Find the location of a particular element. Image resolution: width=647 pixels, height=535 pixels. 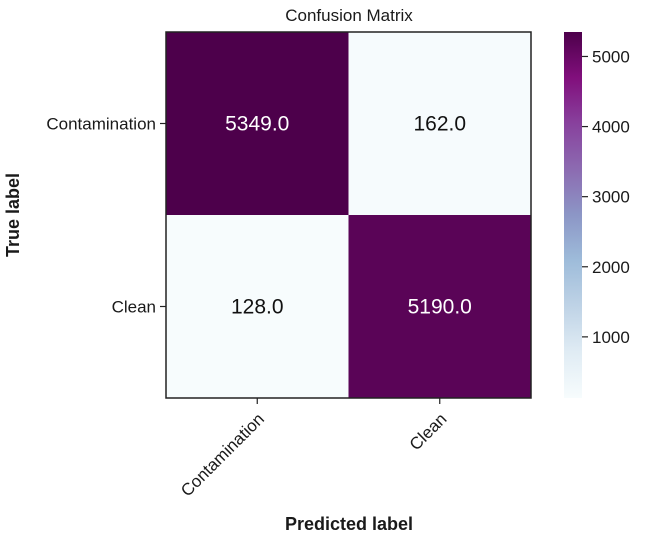

x-axis-label: Predicted label is located at coordinates (349, 524).